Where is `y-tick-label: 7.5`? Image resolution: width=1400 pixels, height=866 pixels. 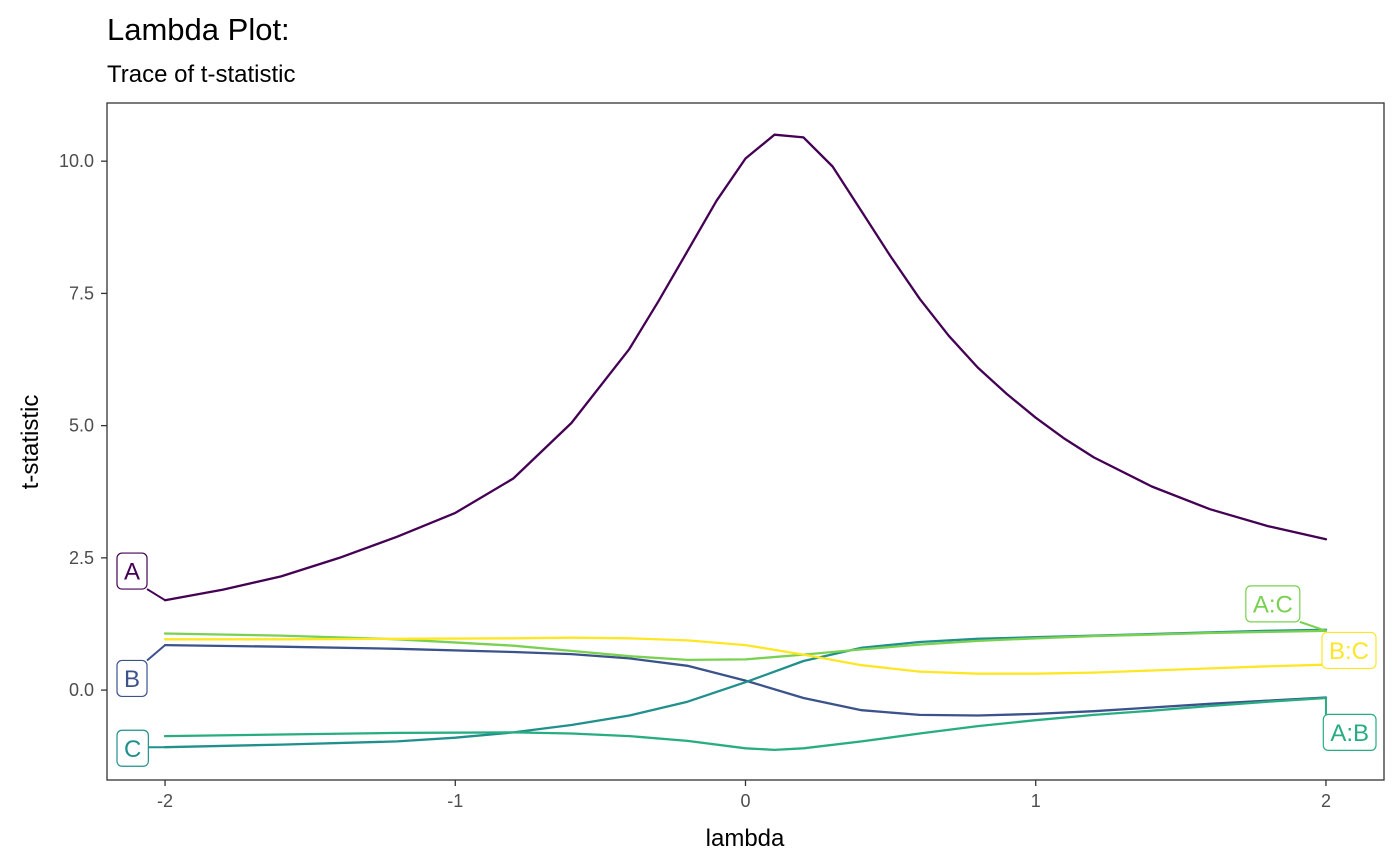 y-tick-label: 7.5 is located at coordinates (81, 293).